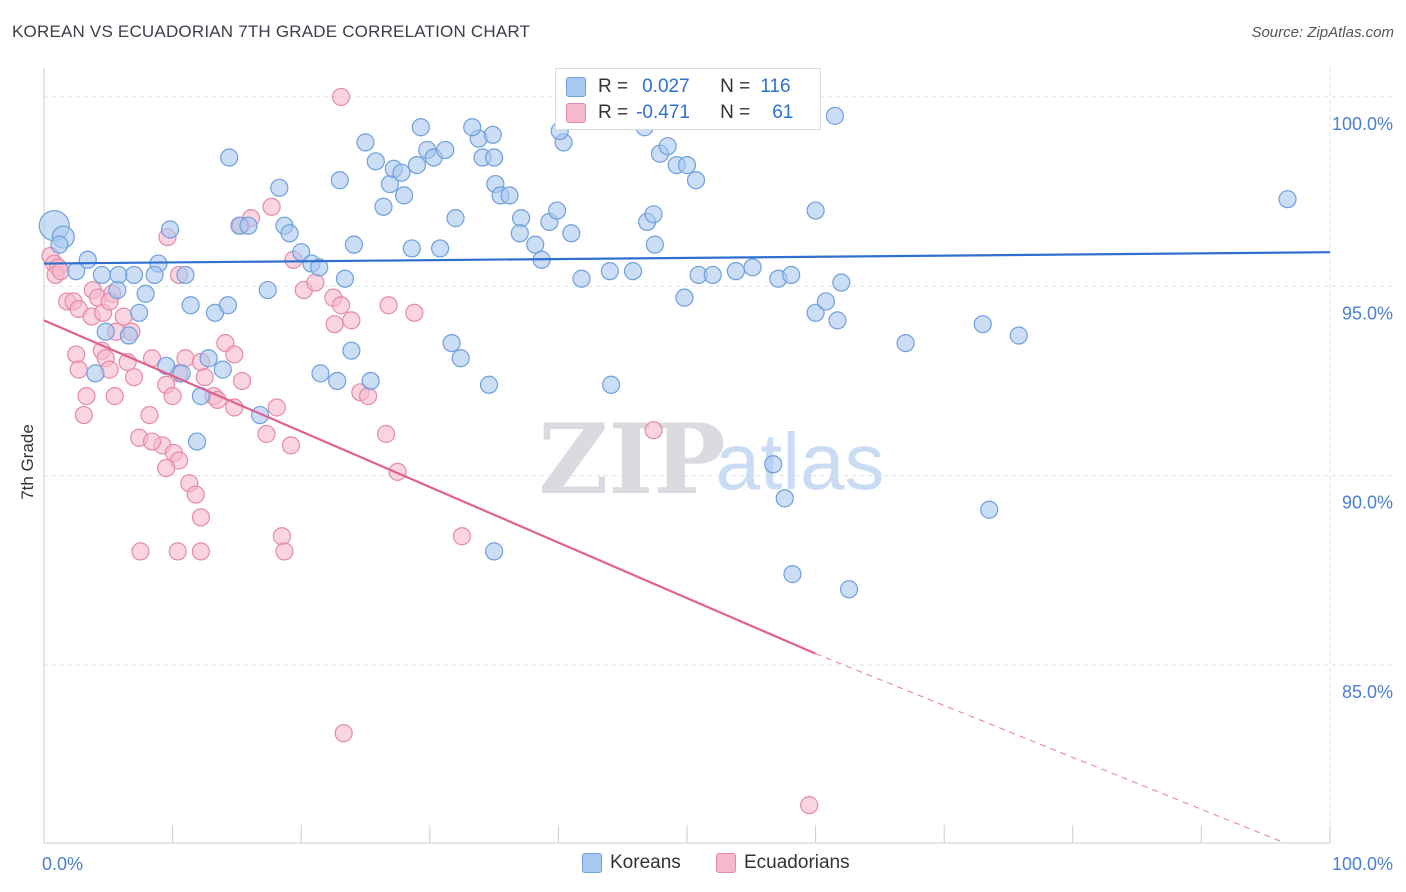  What do you see at coordinates (1362, 124) in the screenshot?
I see `y-tick-label: 100.0%` at bounding box center [1362, 124].